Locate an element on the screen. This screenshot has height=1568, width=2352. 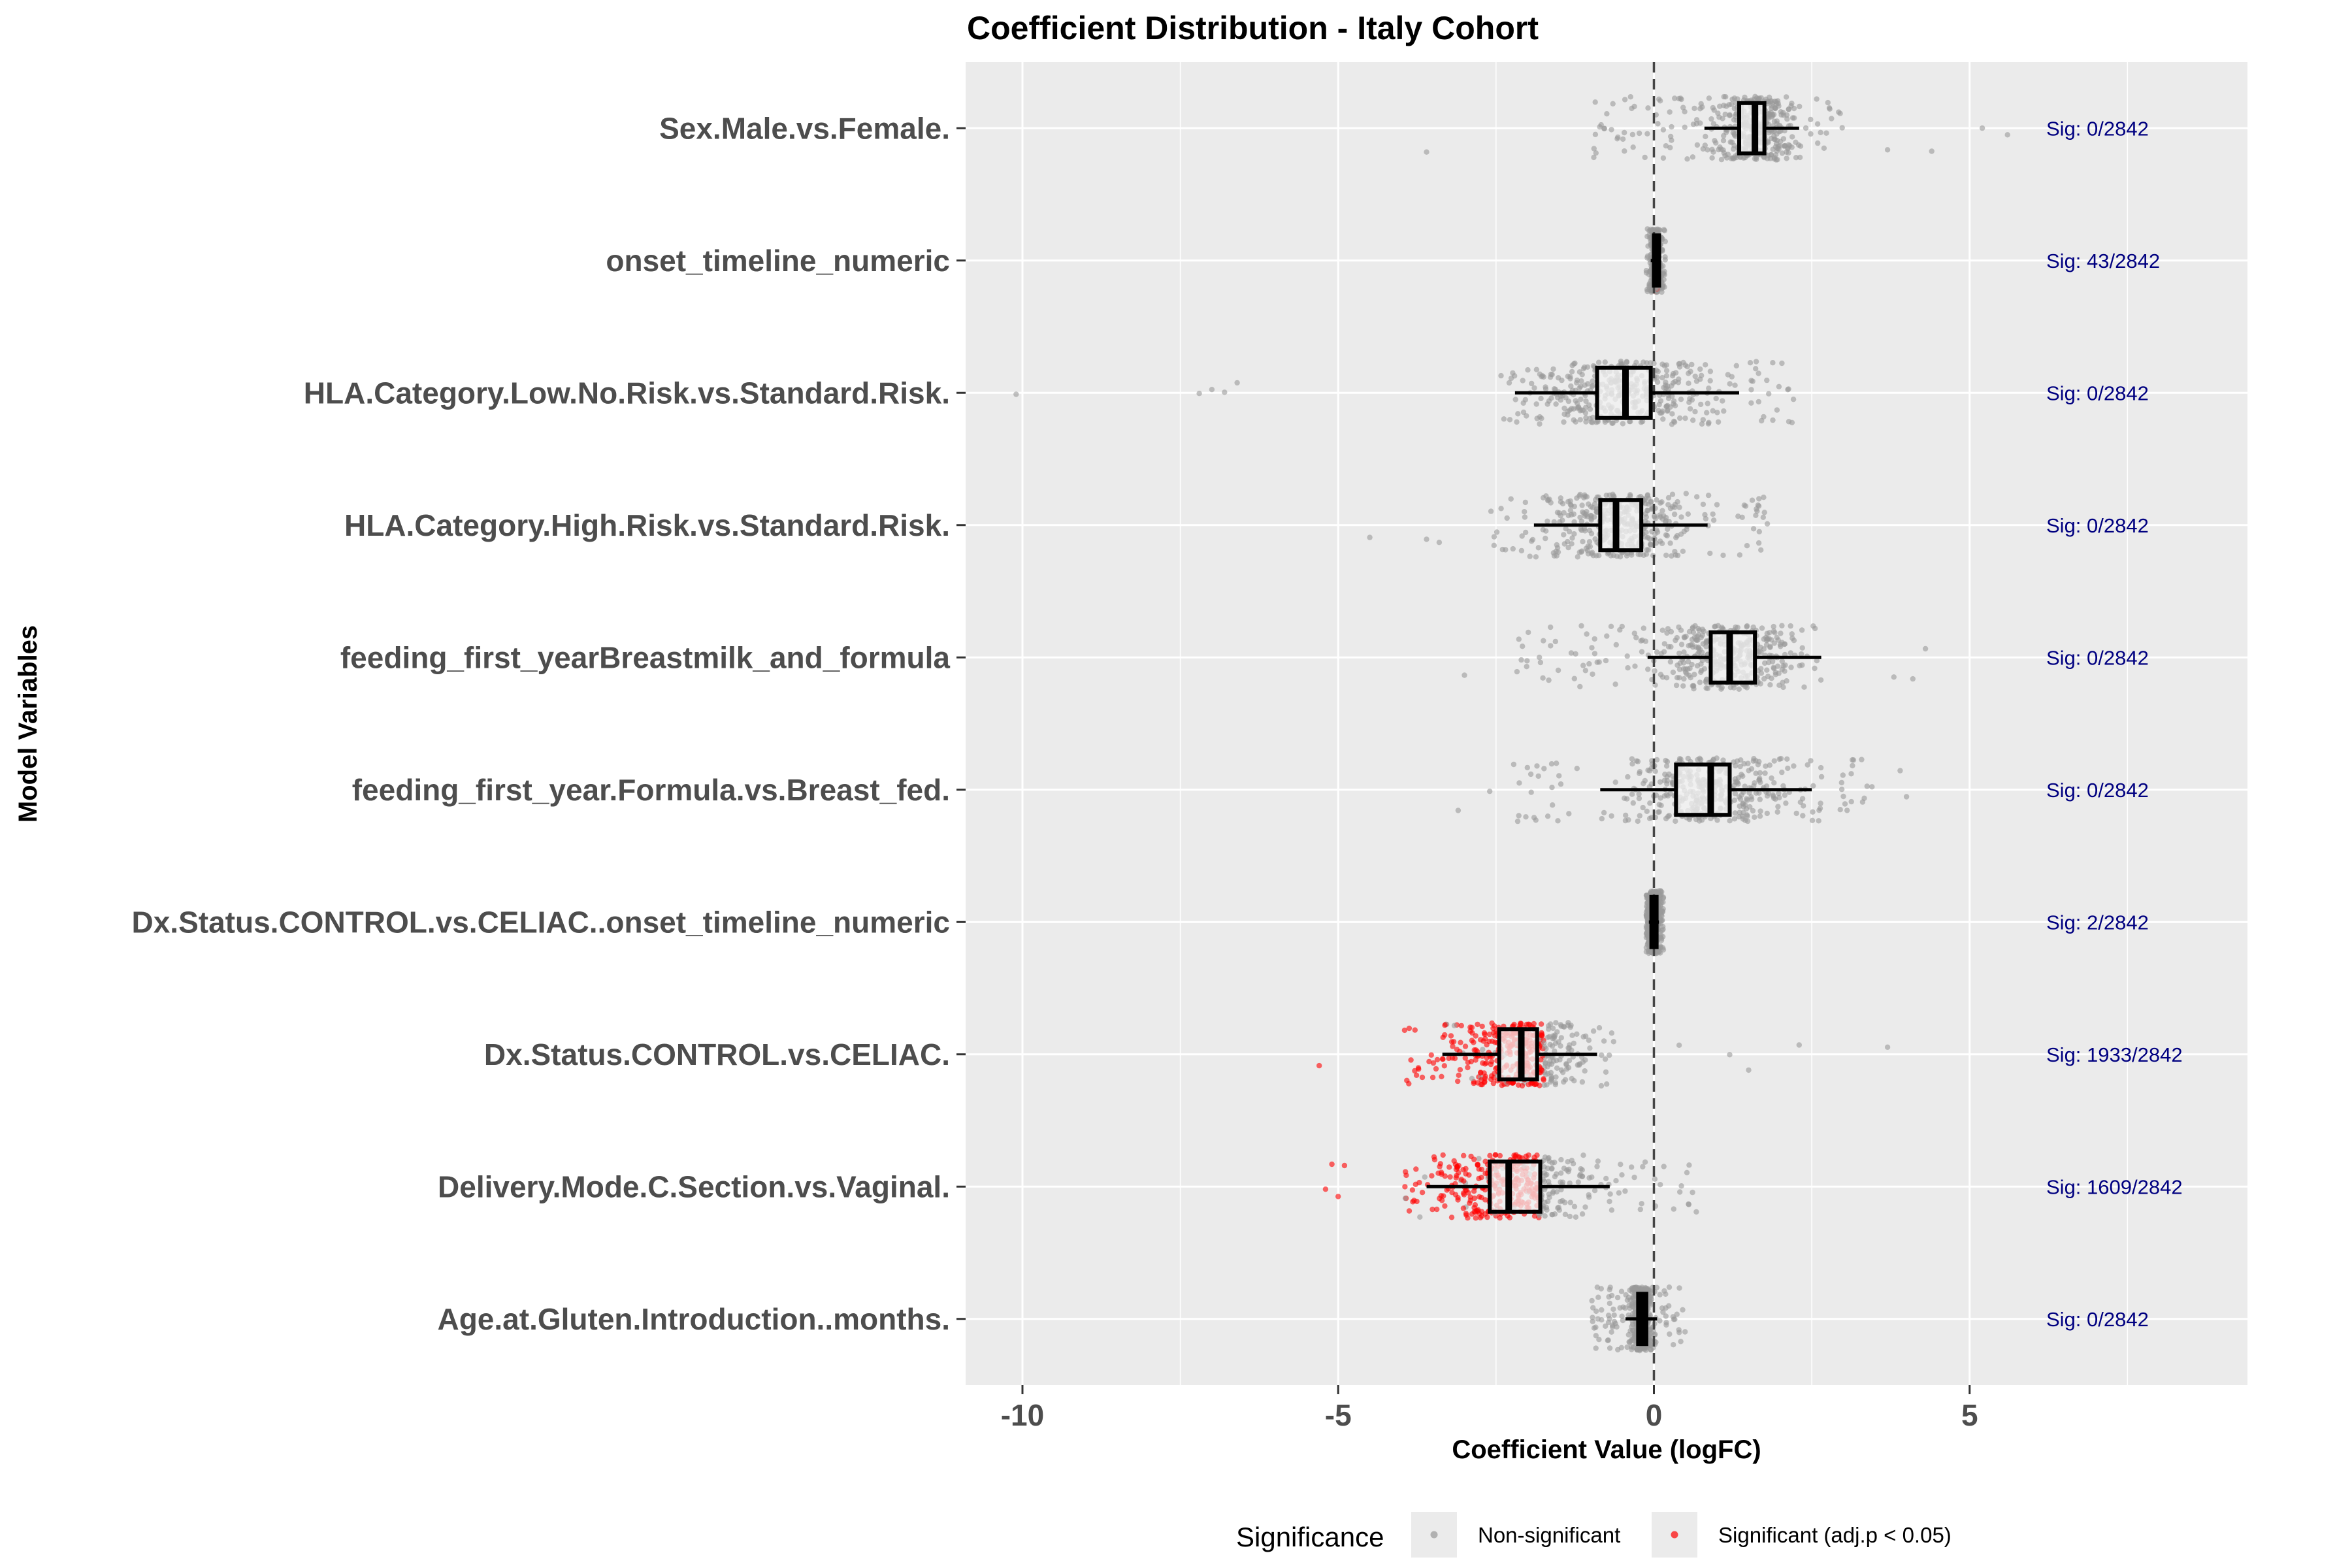
y-tick-label: Dx.Status.CONTROL.vs.CELIAC. is located at coordinates (717, 1054).